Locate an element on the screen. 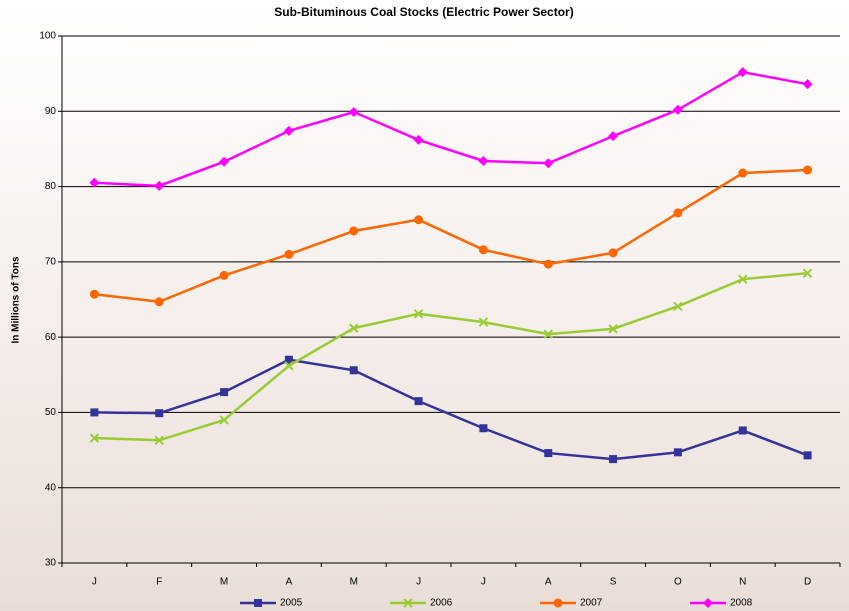 The width and height of the screenshot is (849, 611). legend-label: 2007 is located at coordinates (591, 603).